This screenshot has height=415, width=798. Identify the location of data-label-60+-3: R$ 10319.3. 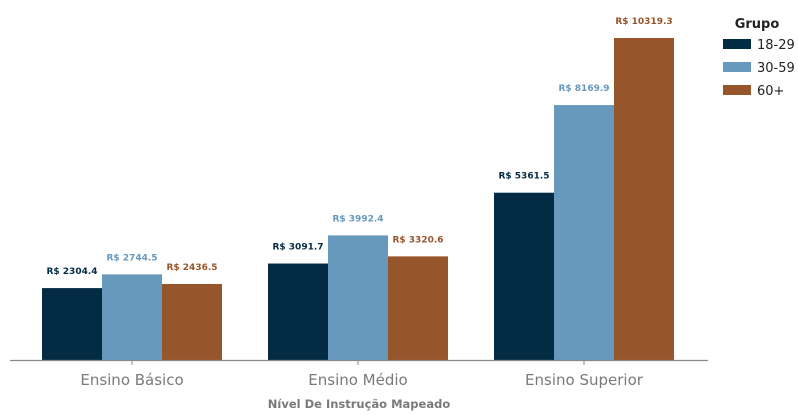
(643, 22).